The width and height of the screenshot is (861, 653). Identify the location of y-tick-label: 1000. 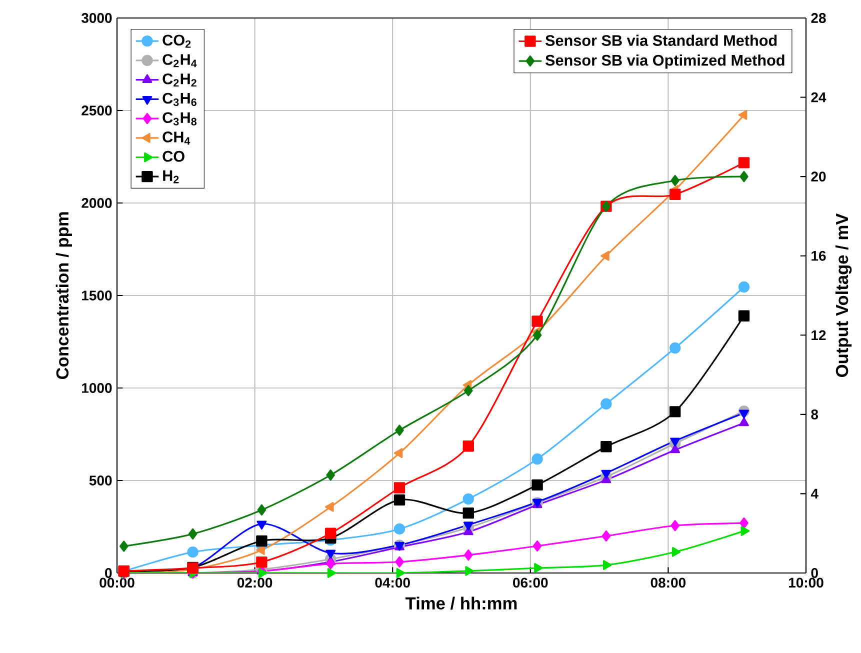
(97, 388).